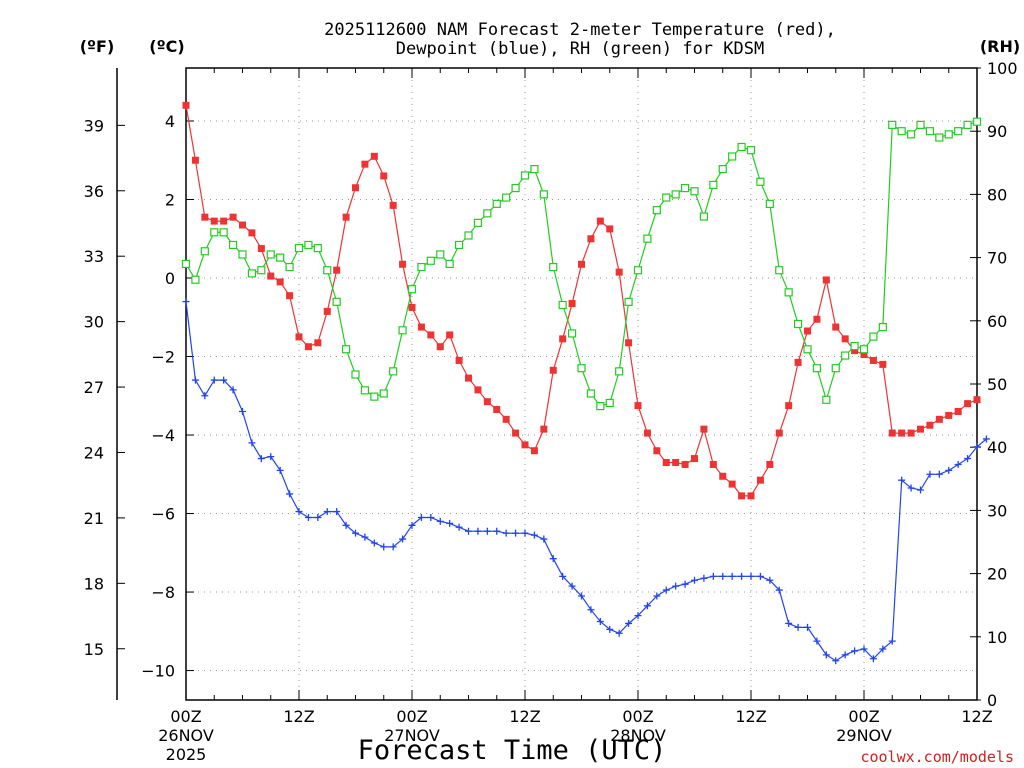  I want to click on time-tick-date: 27NOV, so click(412, 735).